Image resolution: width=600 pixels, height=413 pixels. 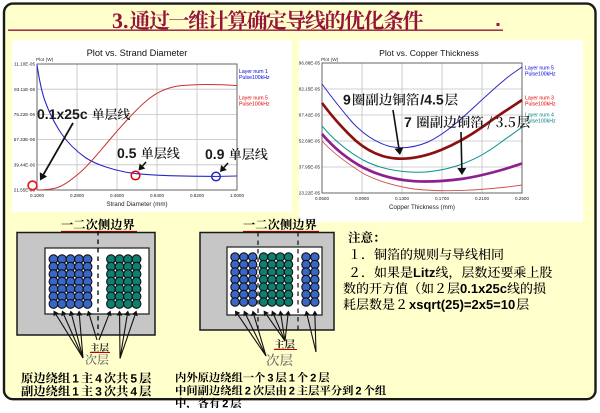 I want to click on svg-text: 57.33E-06, so click(x=25, y=139).